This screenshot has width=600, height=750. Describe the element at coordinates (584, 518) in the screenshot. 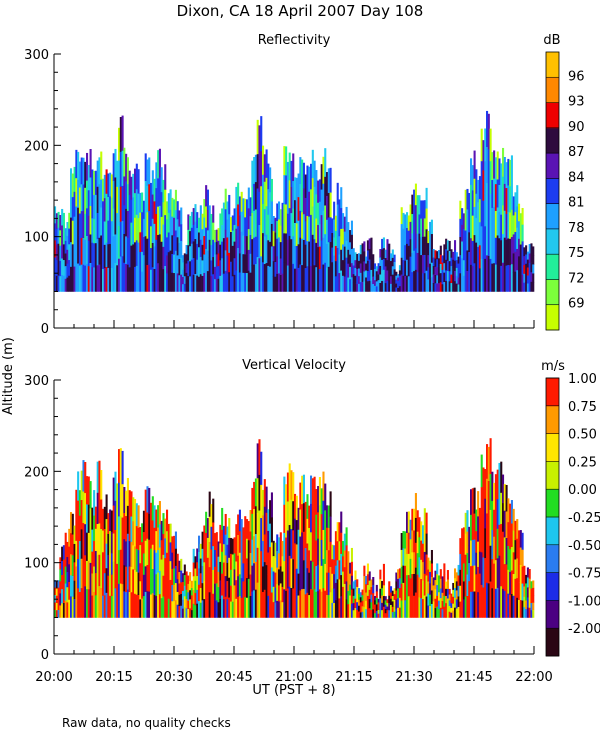

I see `colorbar-tick-label: -0.25` at that location.